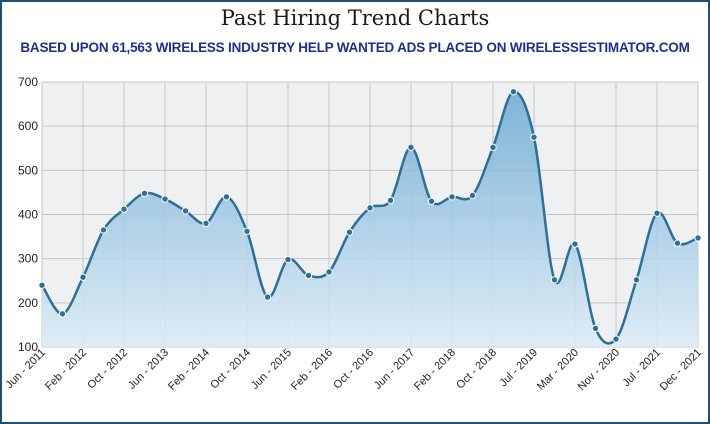 The height and width of the screenshot is (424, 710). What do you see at coordinates (148, 369) in the screenshot?
I see `x-tick-label: Jun - 2013` at bounding box center [148, 369].